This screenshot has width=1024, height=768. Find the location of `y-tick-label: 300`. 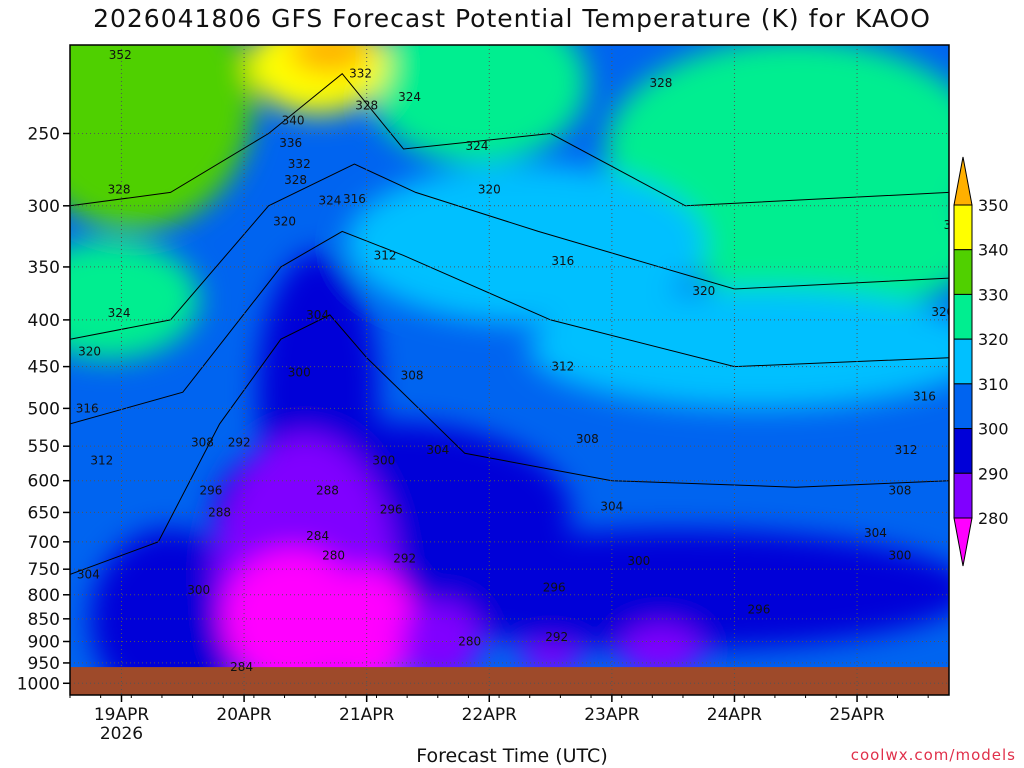

y-tick-label: 300 is located at coordinates (44, 207).